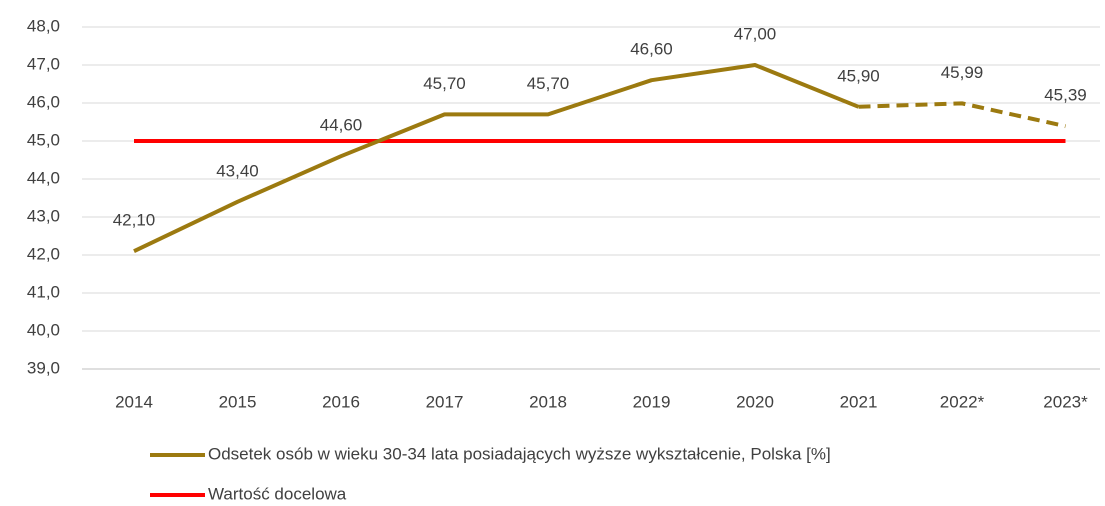  Describe the element at coordinates (341, 125) in the screenshot. I see `data-label: 44,60` at that location.